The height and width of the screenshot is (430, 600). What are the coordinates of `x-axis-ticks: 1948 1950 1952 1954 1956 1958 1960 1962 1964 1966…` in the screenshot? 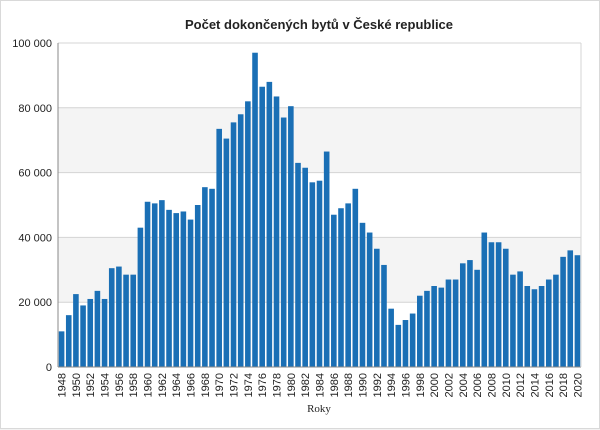 It's located at (321, 385).